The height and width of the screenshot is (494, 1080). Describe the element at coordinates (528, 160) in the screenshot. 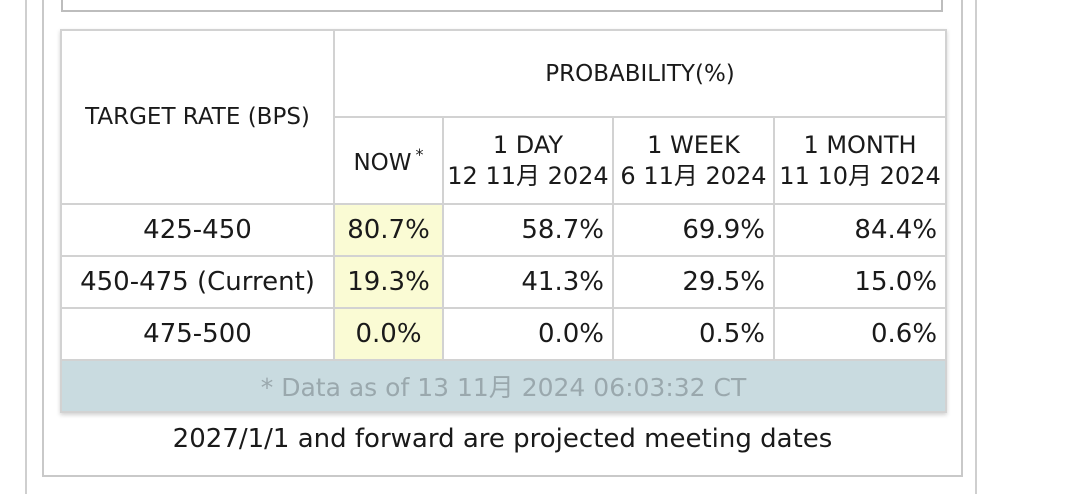

I see `column-header-1-day: 1 DAY 12 11月 2024` at that location.